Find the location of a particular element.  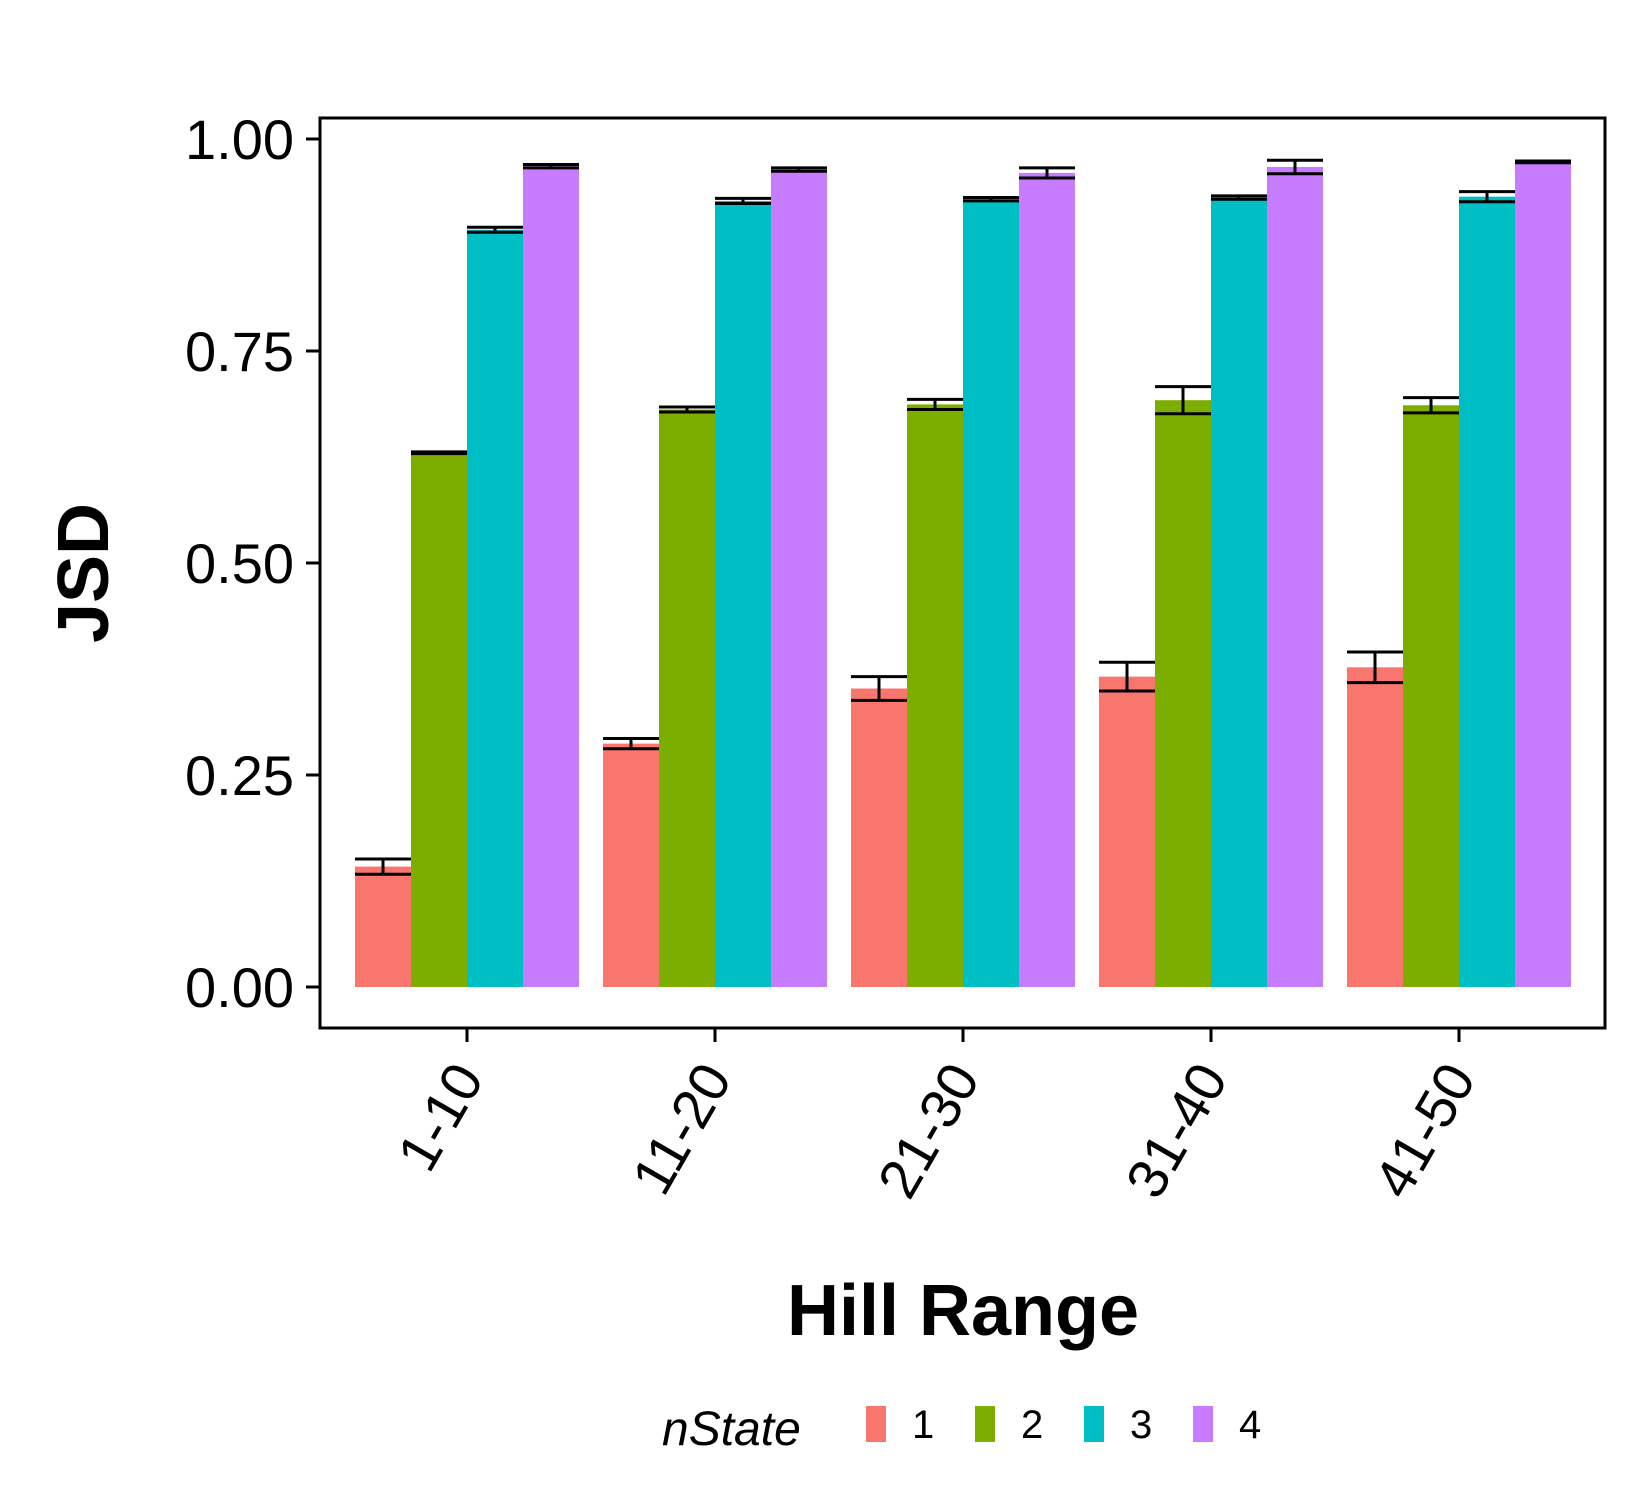

legend-label: 3 is located at coordinates (1141, 1425).